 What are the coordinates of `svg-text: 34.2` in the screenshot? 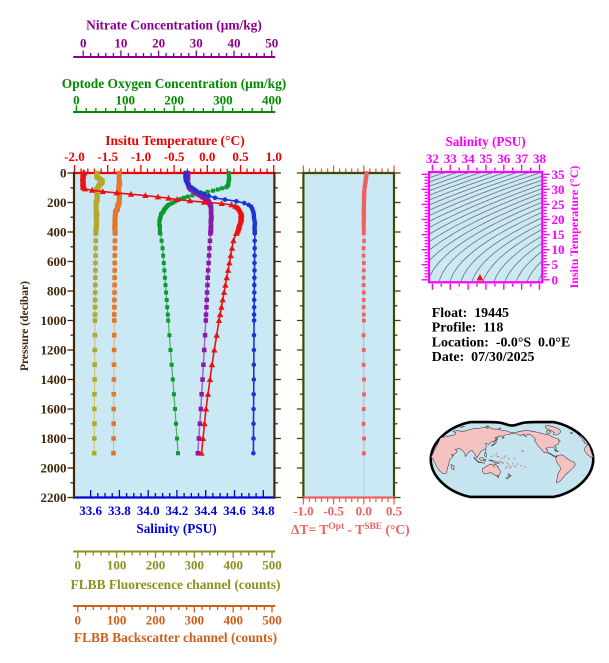 It's located at (177, 510).